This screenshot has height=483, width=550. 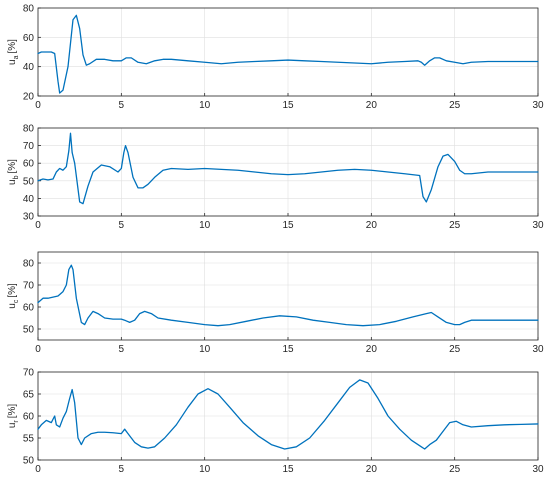 I want to click on y-tick-label: 55, so click(x=29, y=439).